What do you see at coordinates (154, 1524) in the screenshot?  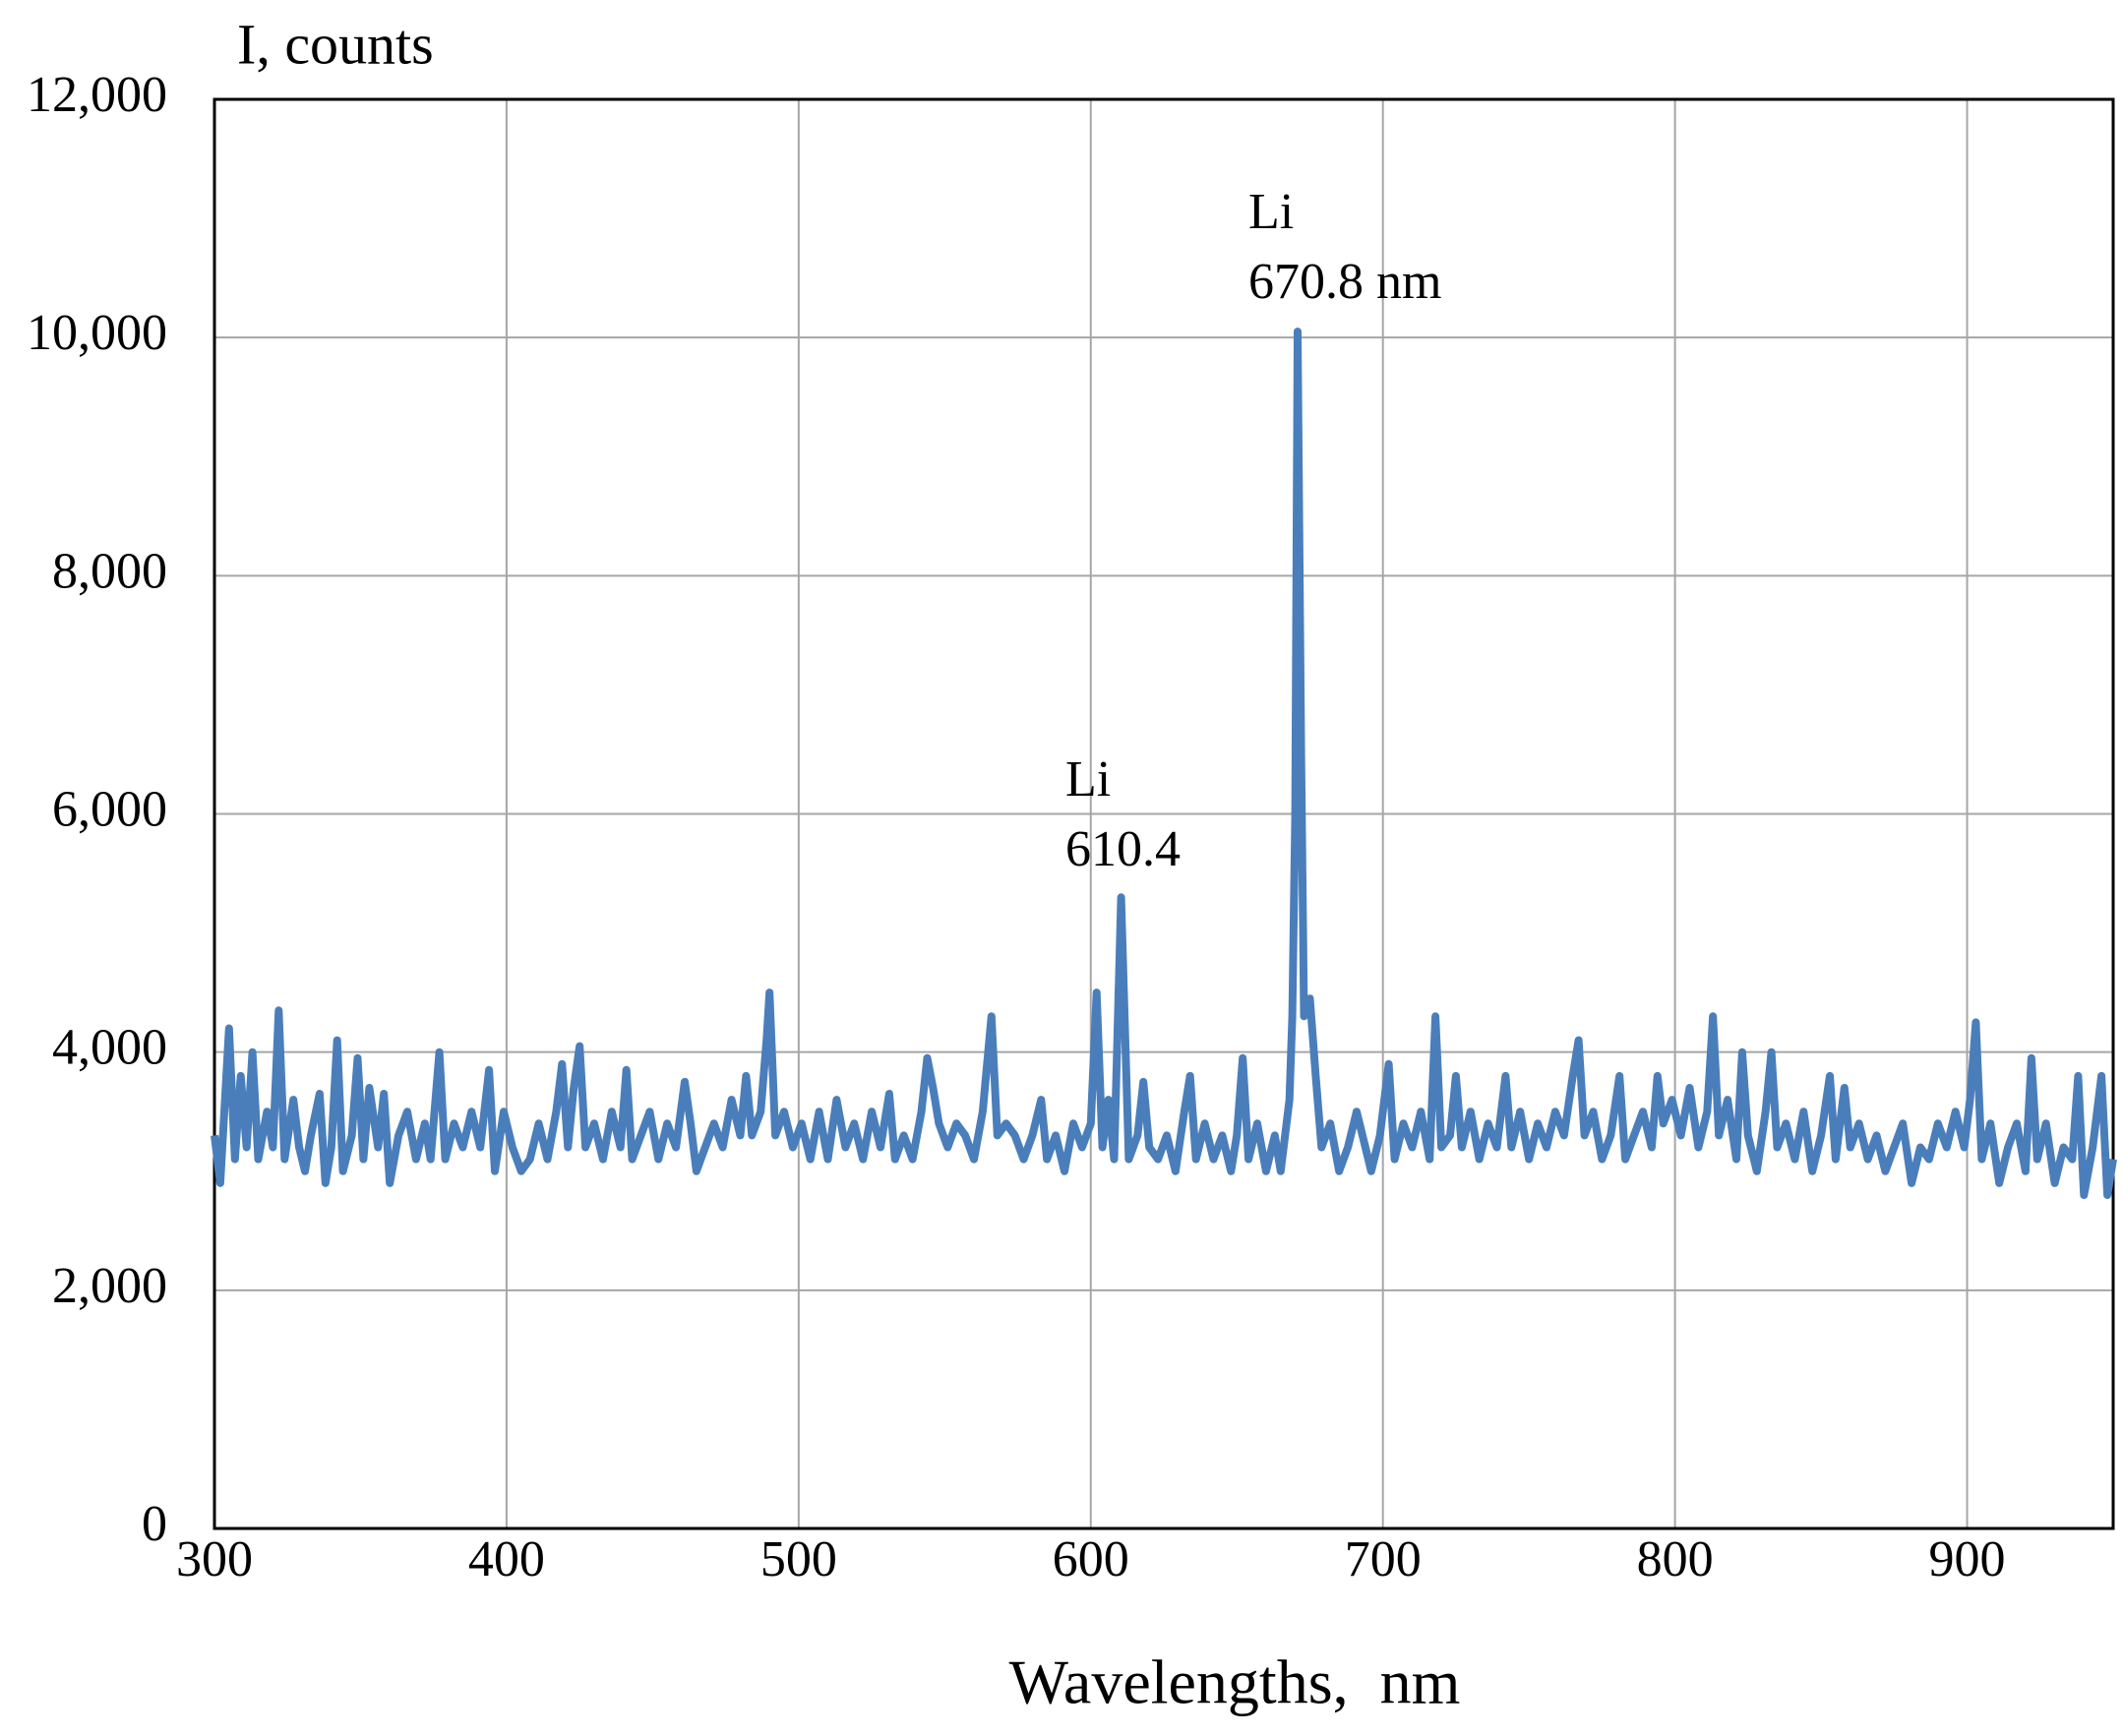 I see `y-tick-label: 0` at bounding box center [154, 1524].